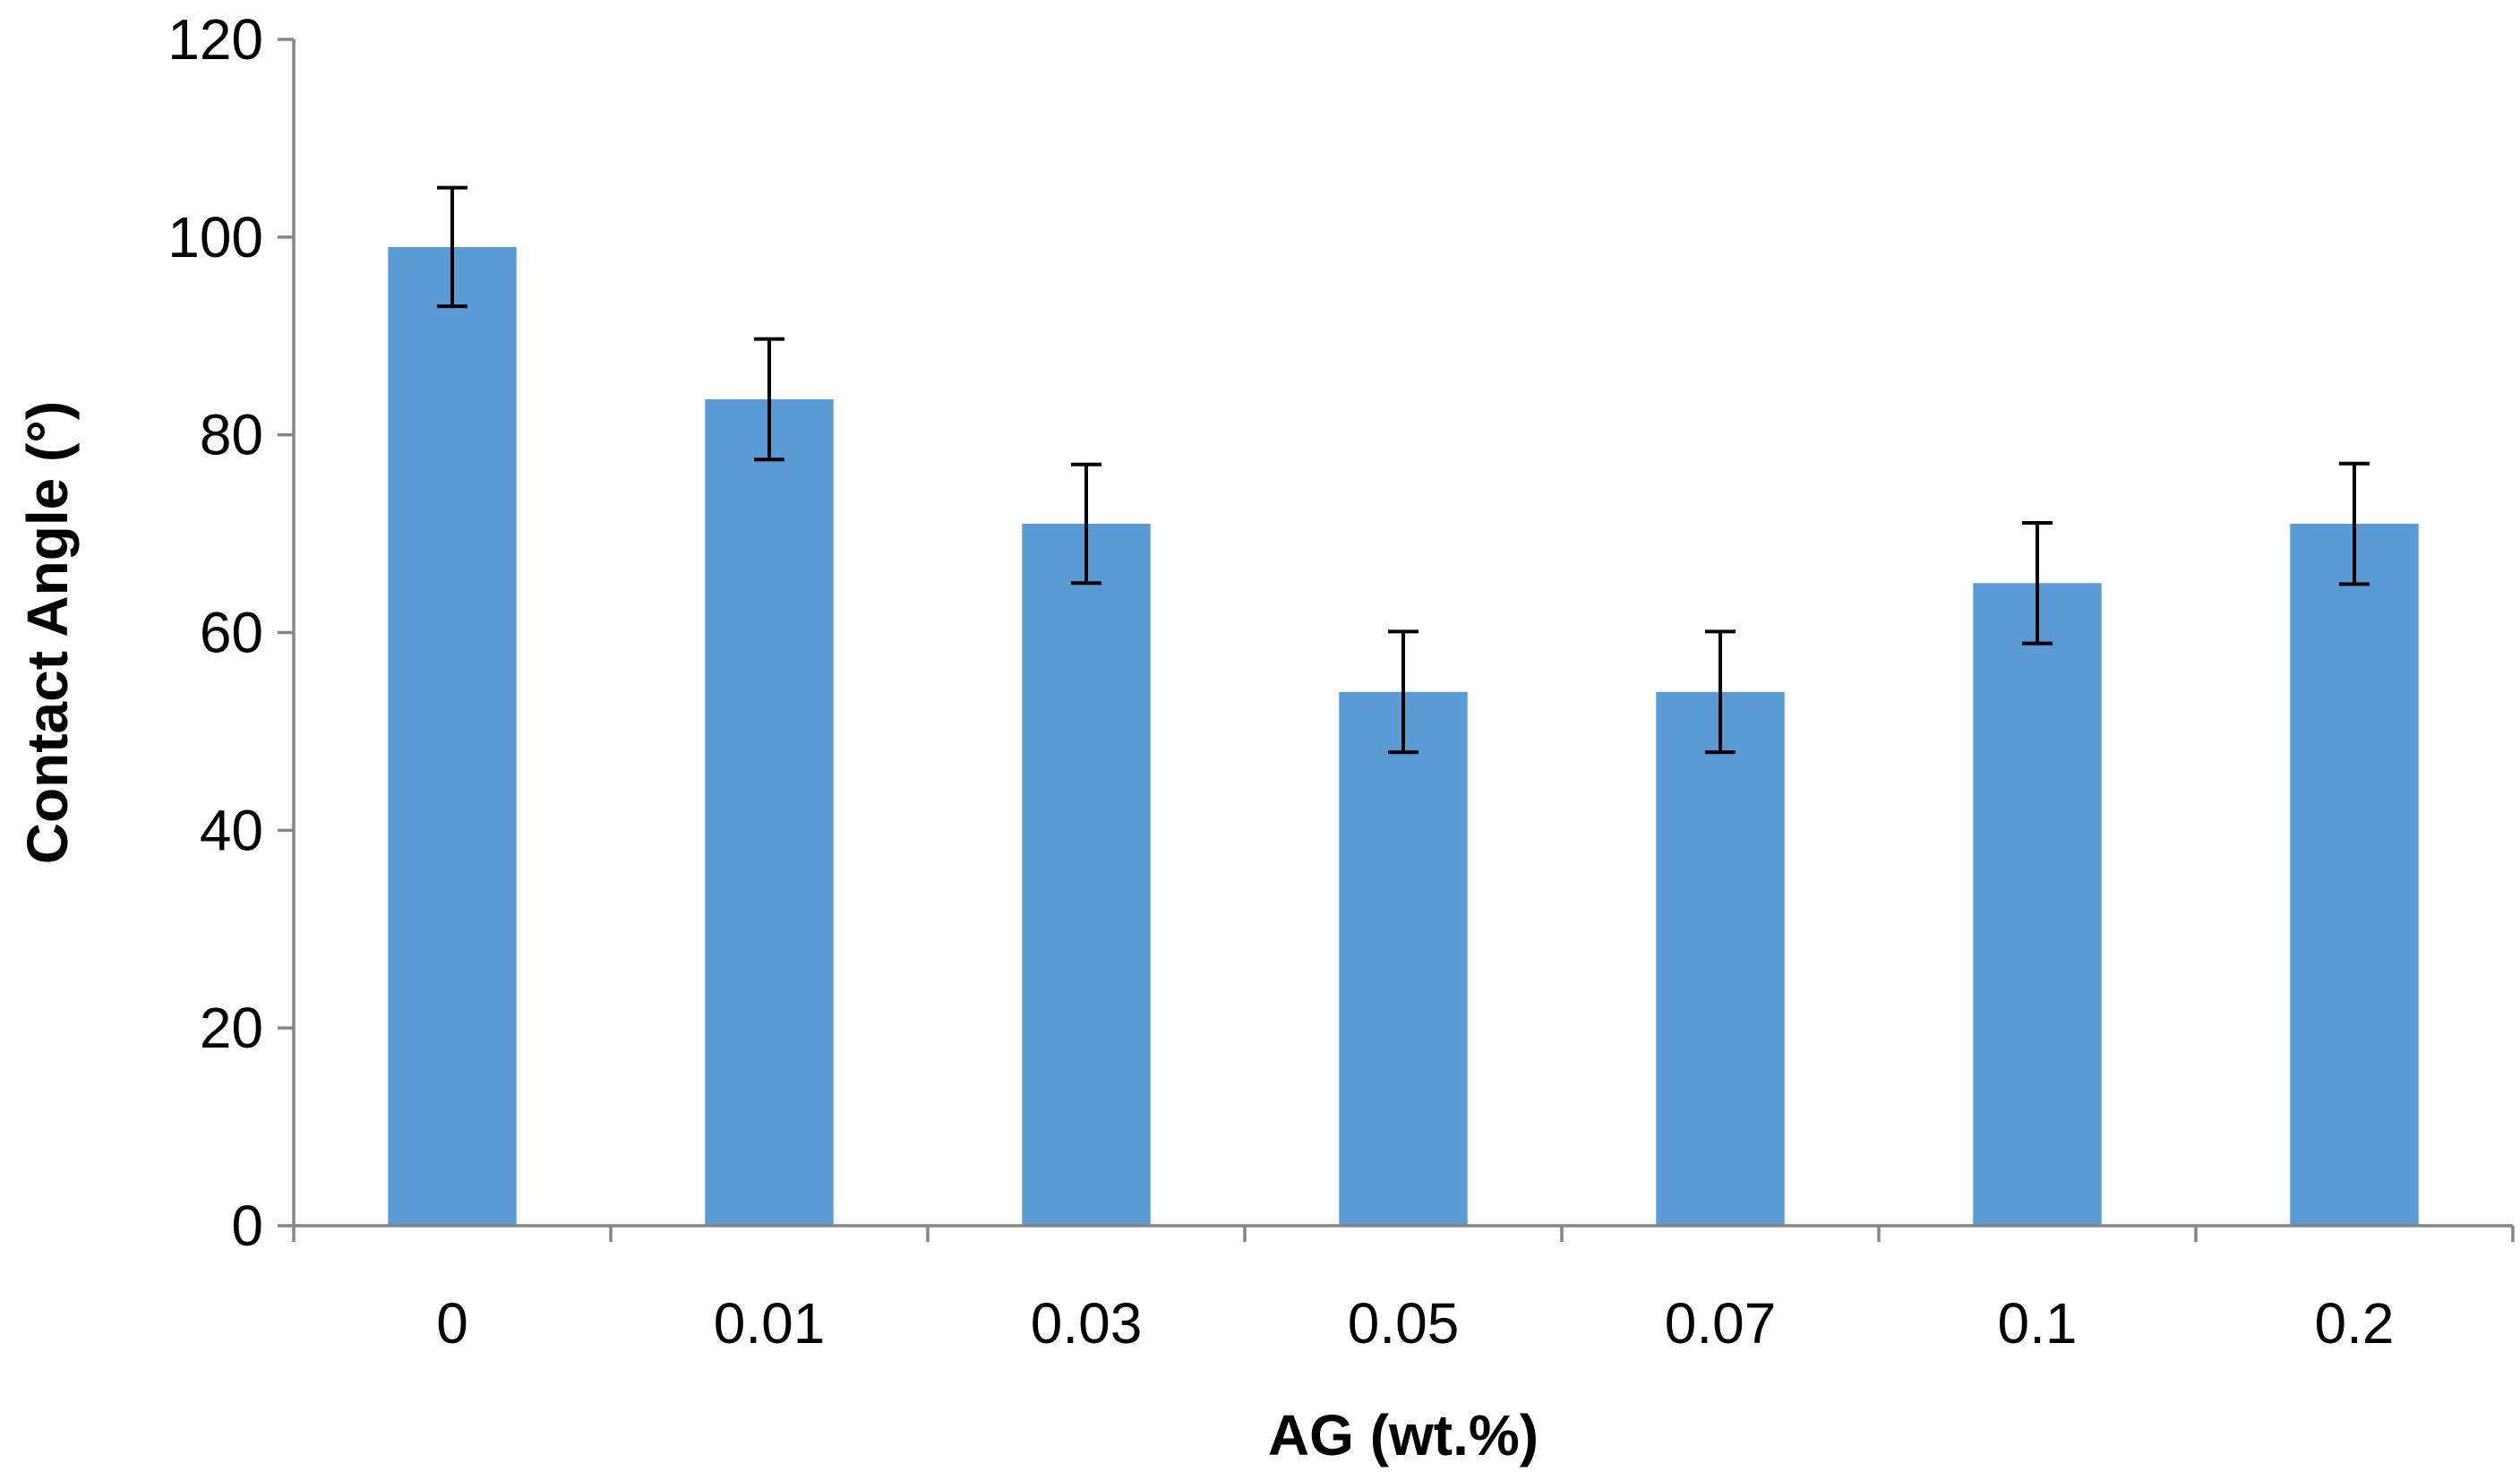 This screenshot has width=2520, height=1480. Describe the element at coordinates (247, 1226) in the screenshot. I see `y-tick-label-0: 0` at that location.